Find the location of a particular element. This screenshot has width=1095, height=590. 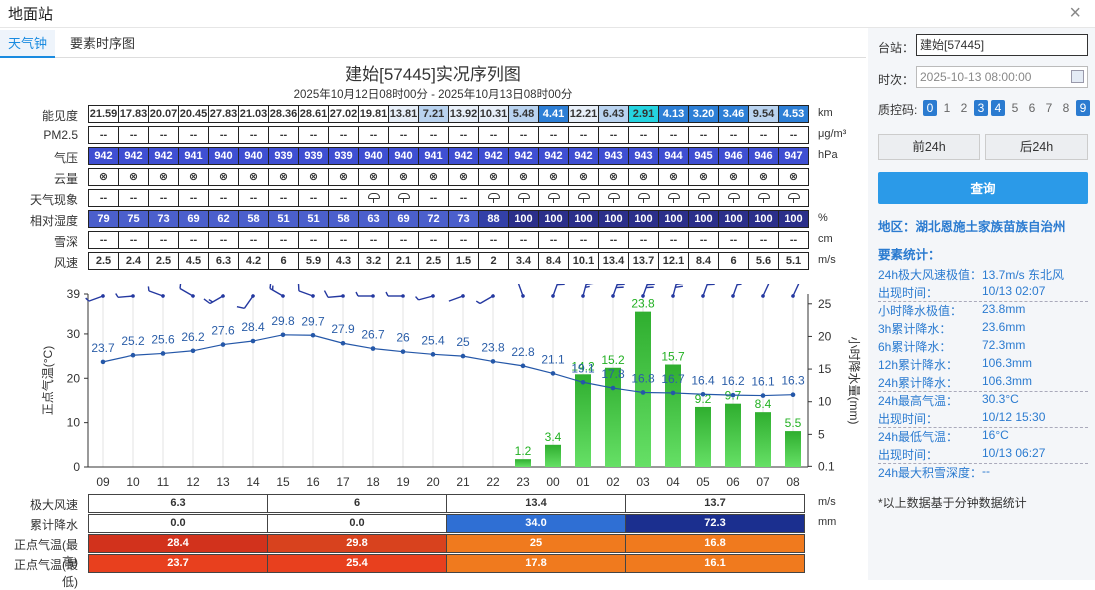

visibility-cell: 19.81 is located at coordinates (373, 114).